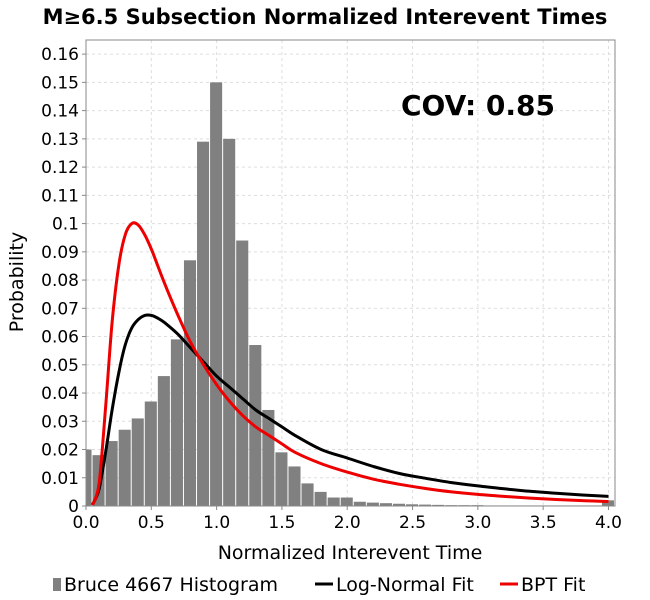 The image size is (650, 600). I want to click on x-tick-label: 1.0, so click(216, 523).